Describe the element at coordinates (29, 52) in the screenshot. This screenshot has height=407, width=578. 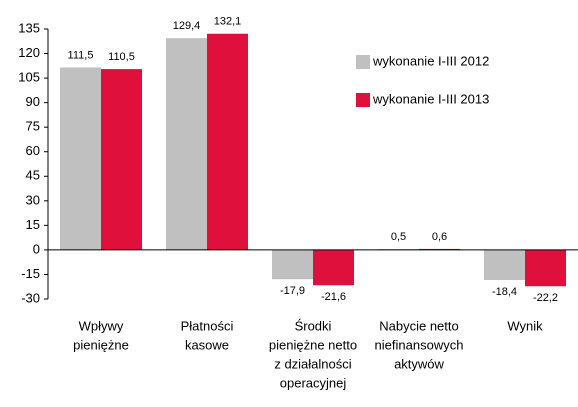
I see `y-tick-label: 120` at that location.